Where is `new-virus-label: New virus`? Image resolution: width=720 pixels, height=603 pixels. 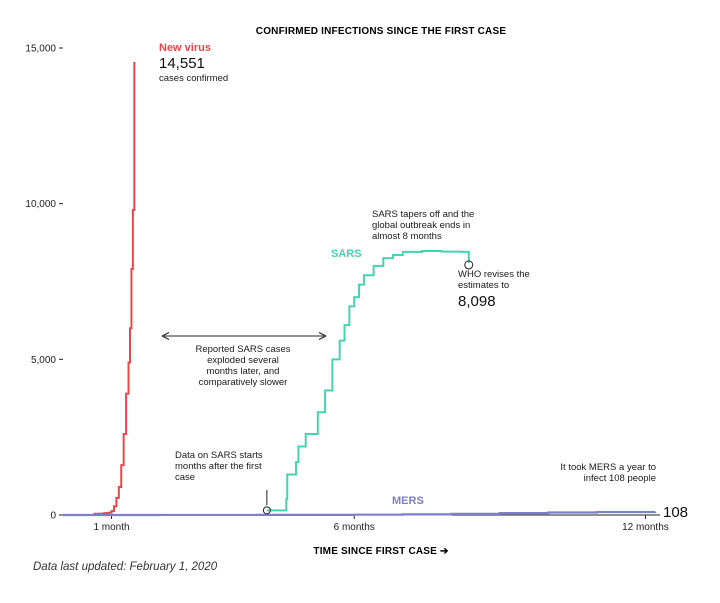
new-virus-label: New virus is located at coordinates (185, 48).